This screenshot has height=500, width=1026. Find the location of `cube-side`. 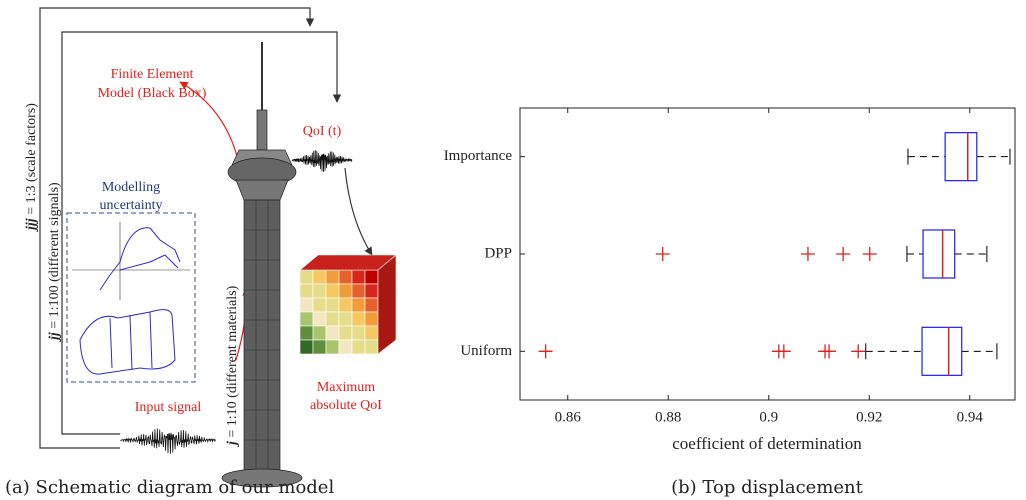

cube-side is located at coordinates (387, 304).